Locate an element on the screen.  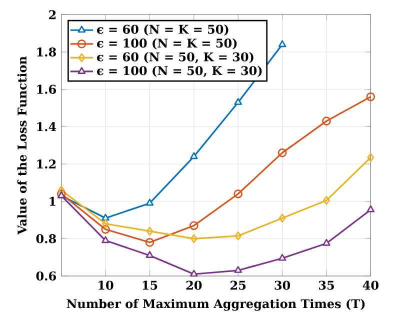
x-tick-label: 30 is located at coordinates (282, 285).